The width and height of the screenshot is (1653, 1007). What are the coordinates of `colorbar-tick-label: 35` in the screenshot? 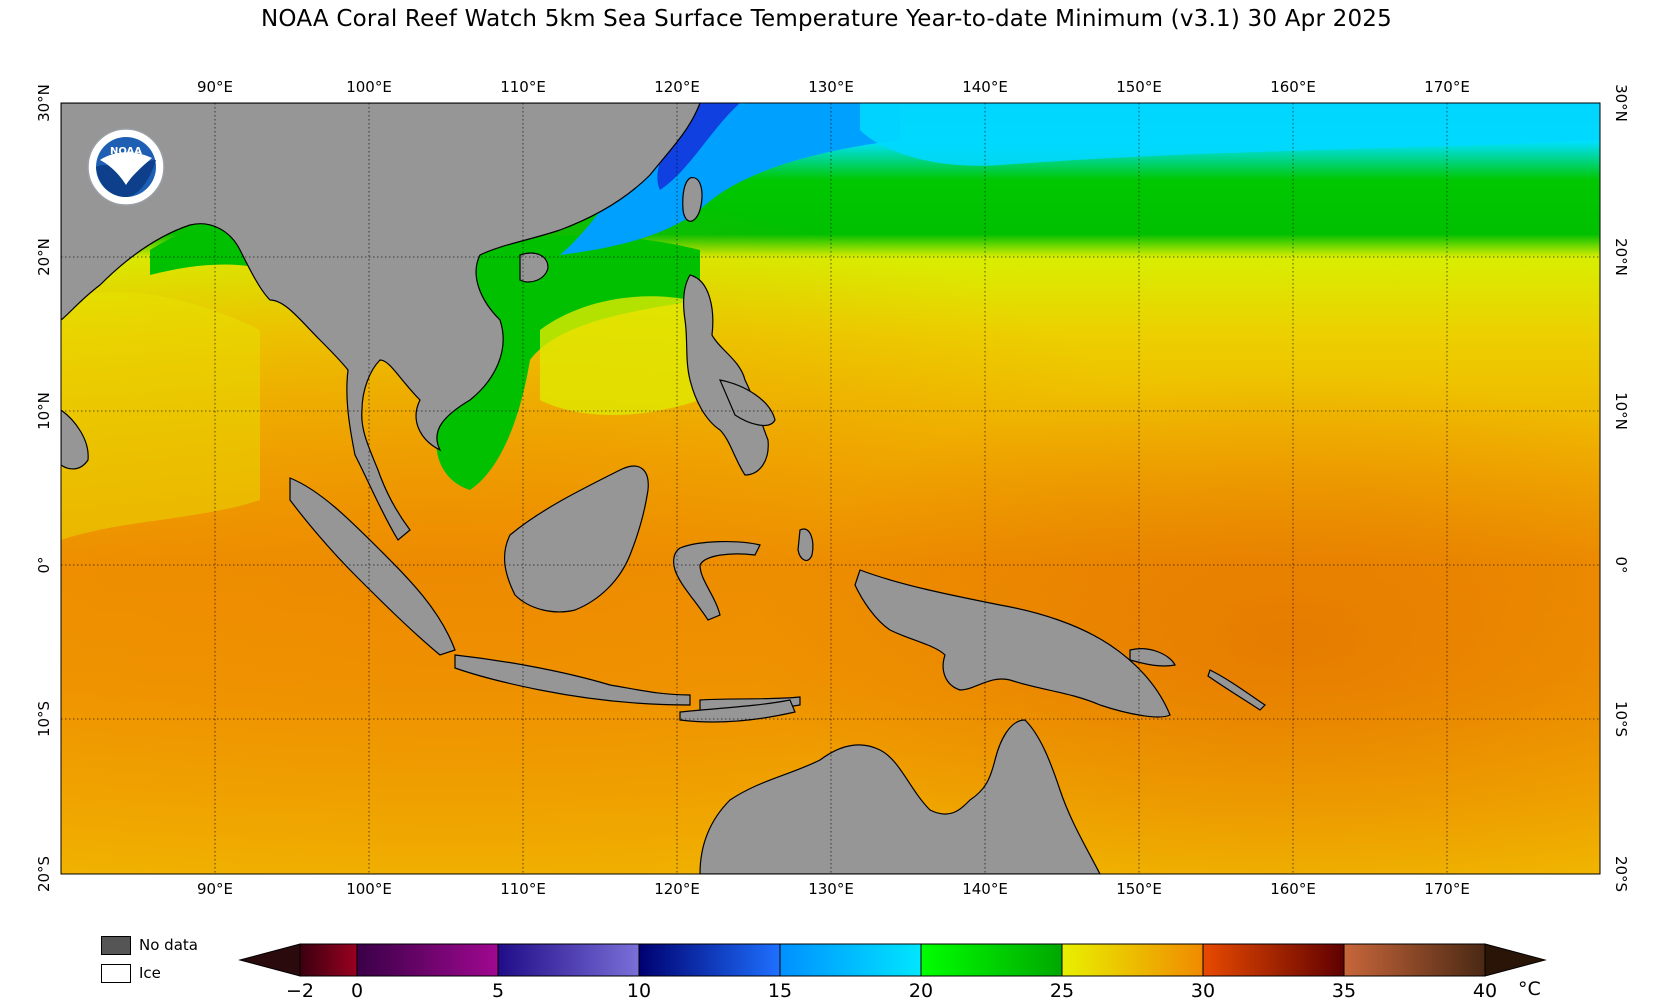 It's located at (1344, 991).